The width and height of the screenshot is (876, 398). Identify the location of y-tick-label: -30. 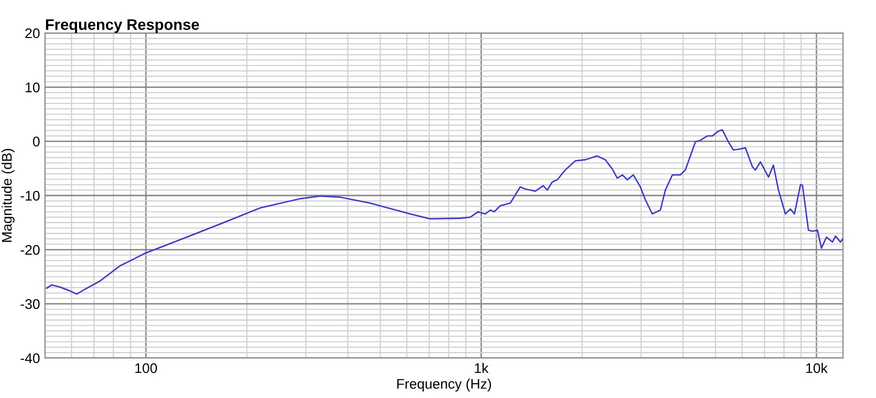
(30, 304).